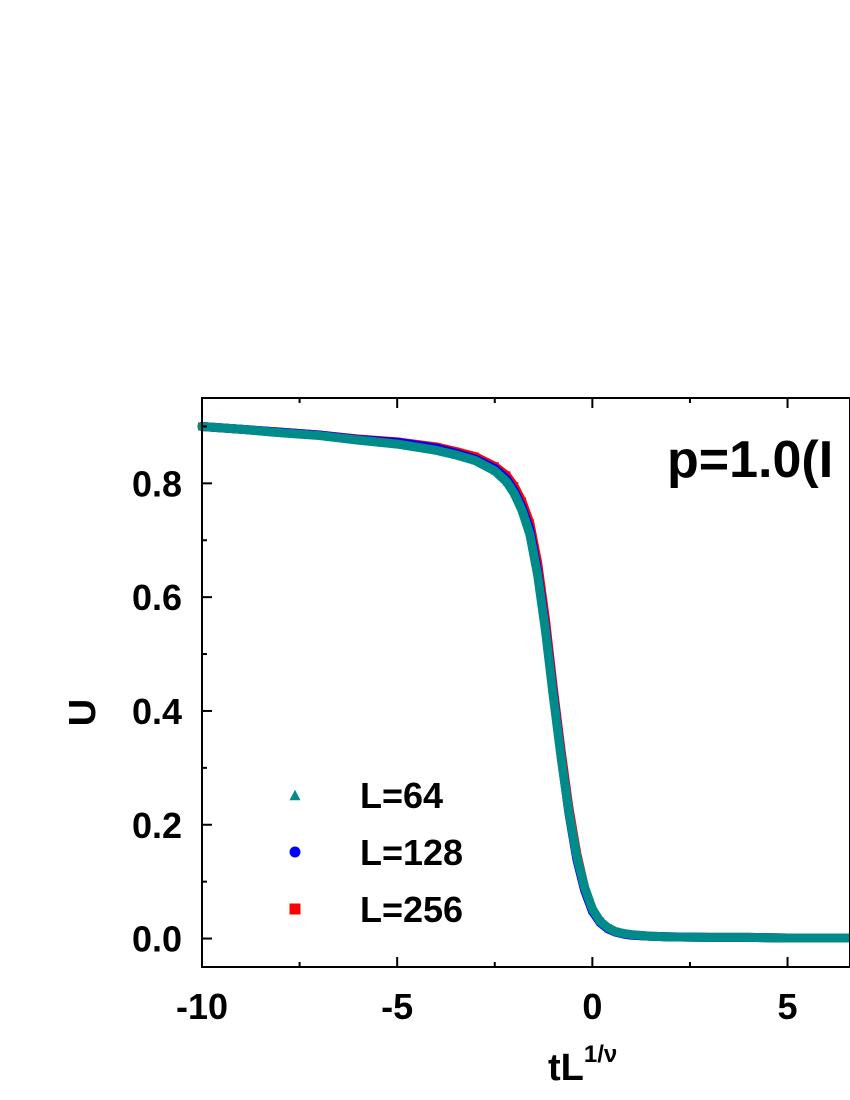 This screenshot has width=850, height=1100. Describe the element at coordinates (202, 1006) in the screenshot. I see `x-tick-label: -10` at that location.